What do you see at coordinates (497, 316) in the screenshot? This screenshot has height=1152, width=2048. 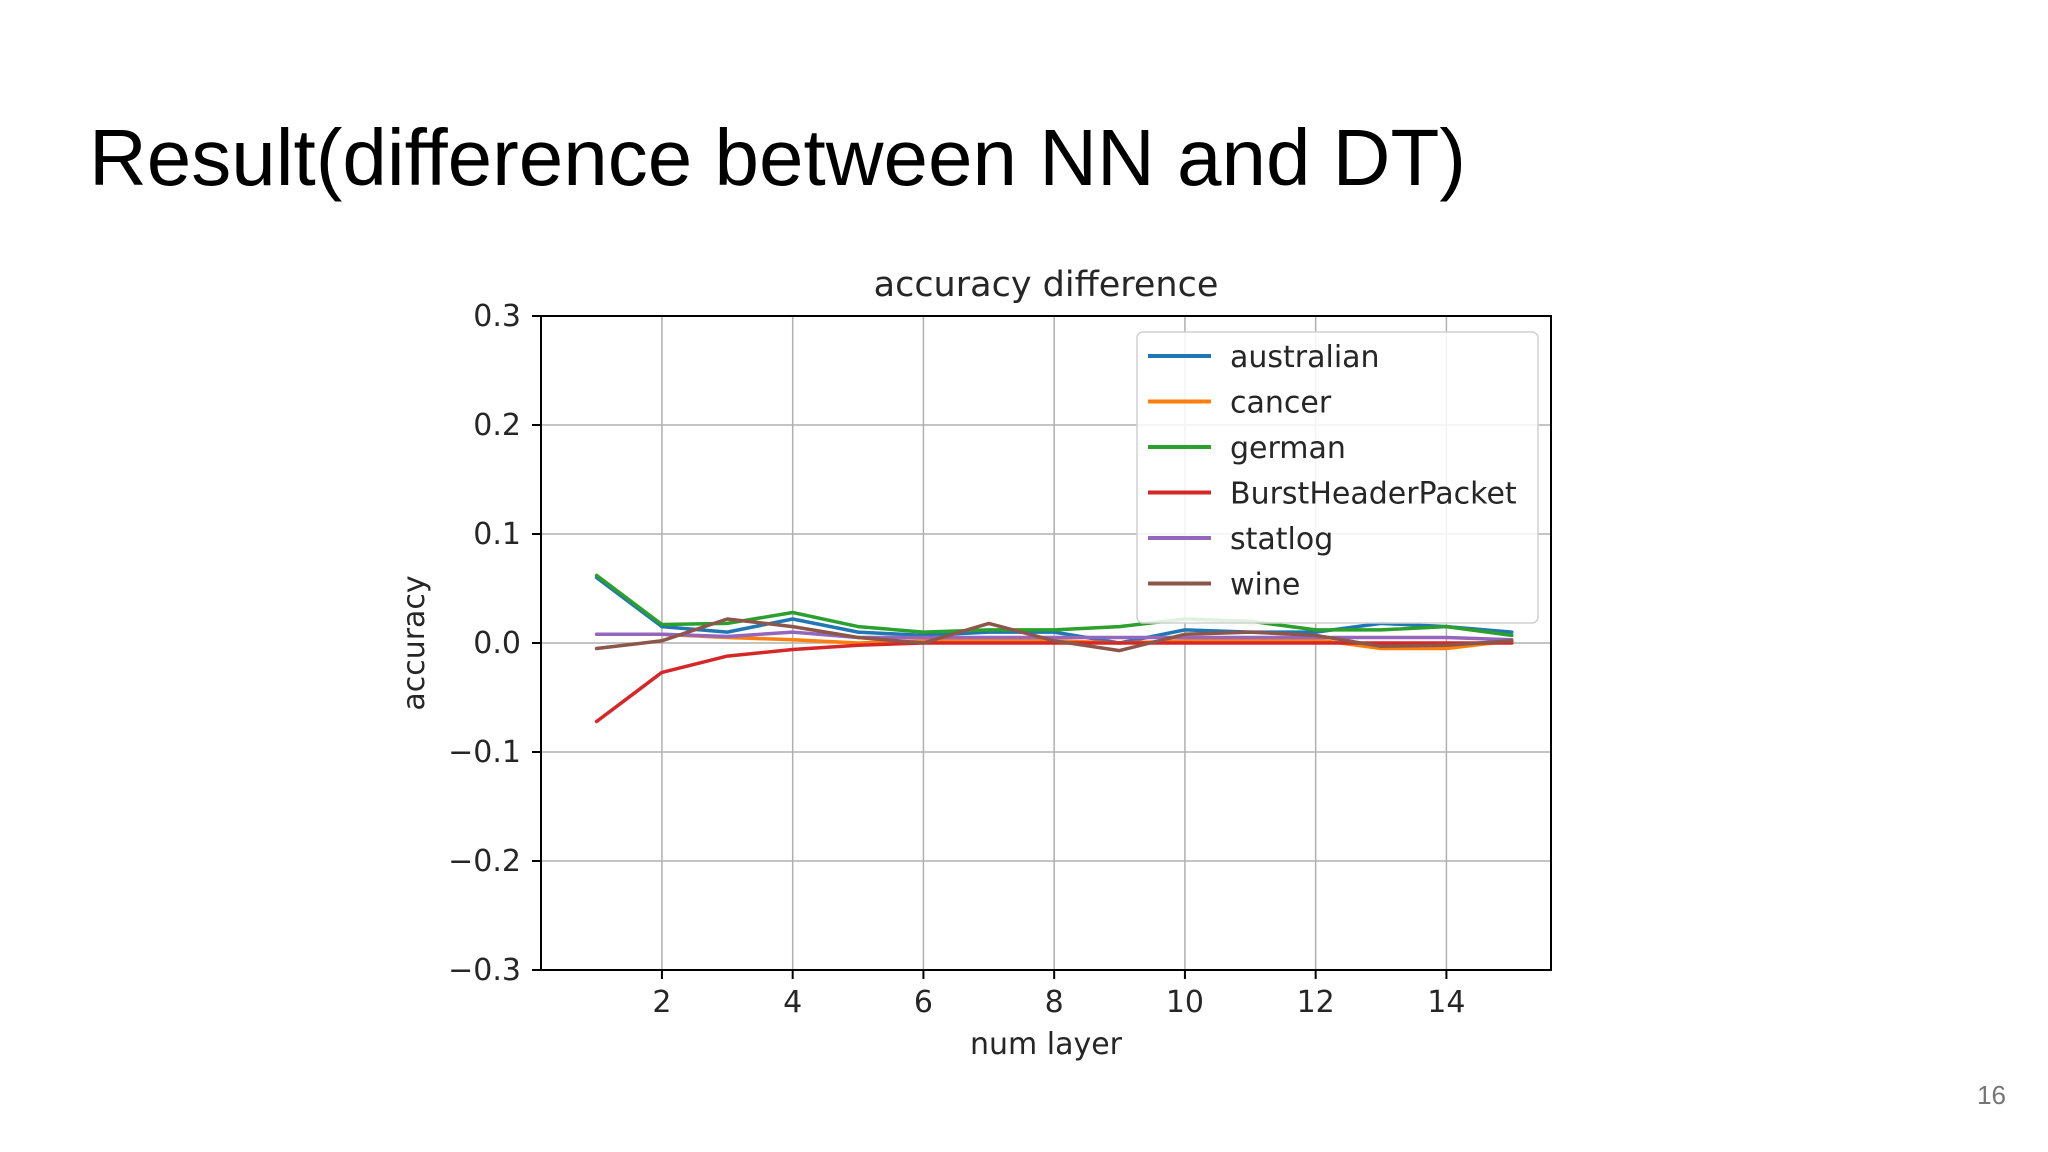 I see `y-tick-label: 0.3` at bounding box center [497, 316].